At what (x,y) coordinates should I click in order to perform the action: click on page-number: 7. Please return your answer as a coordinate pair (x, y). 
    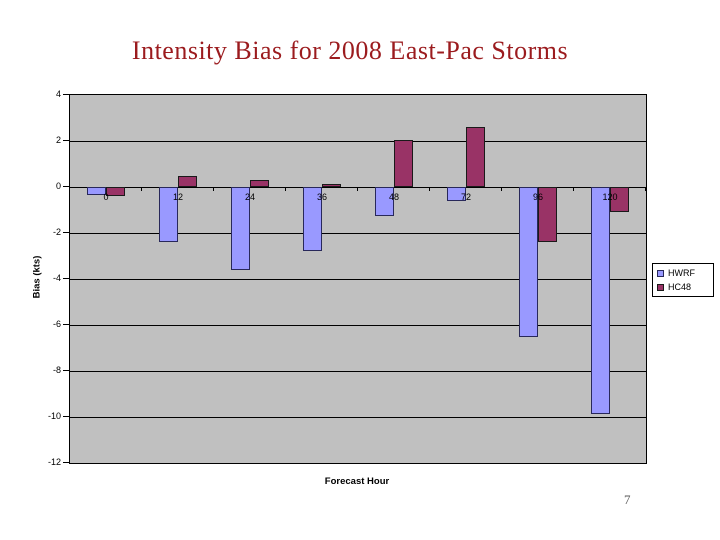
    Looking at the image, I should click on (627, 499).